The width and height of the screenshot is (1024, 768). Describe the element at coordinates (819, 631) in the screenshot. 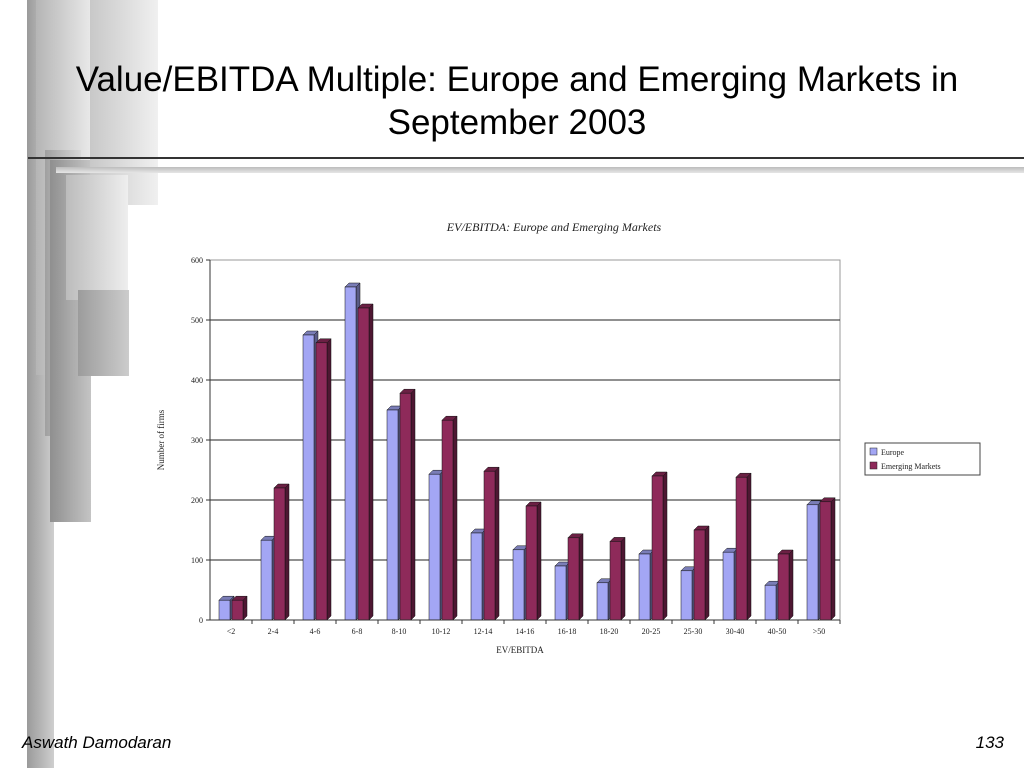

I see `x-tick-label-14: >50` at that location.